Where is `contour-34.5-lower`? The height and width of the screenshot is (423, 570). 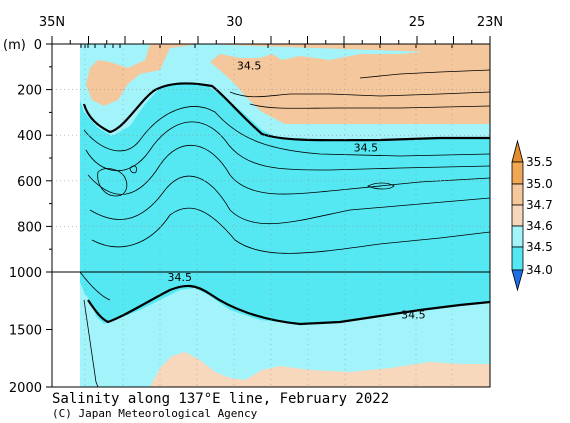 contour-34.5-lower is located at coordinates (289, 305).